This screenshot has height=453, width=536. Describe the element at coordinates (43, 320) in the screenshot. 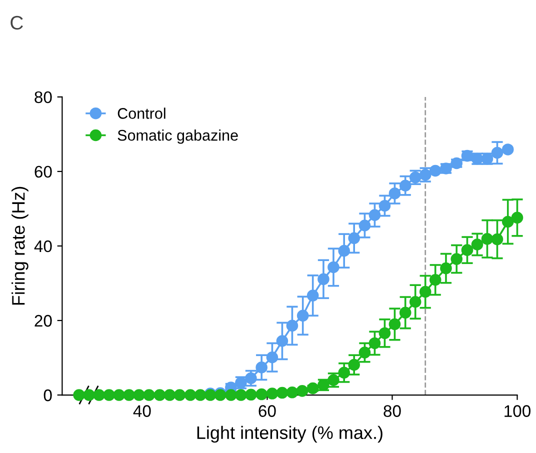

I see `y-tick-label: 20` at that location.